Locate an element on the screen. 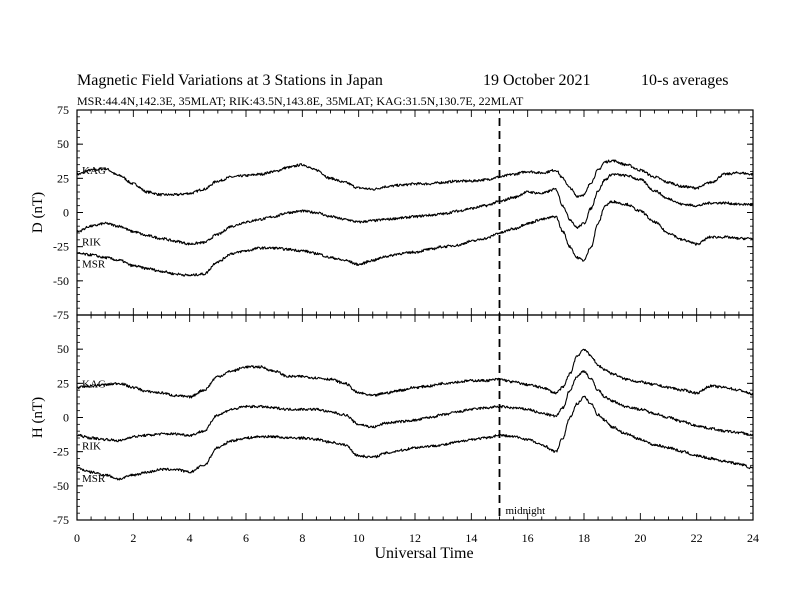 This screenshot has width=792, height=612. x-tick-label: 22 is located at coordinates (697, 538).